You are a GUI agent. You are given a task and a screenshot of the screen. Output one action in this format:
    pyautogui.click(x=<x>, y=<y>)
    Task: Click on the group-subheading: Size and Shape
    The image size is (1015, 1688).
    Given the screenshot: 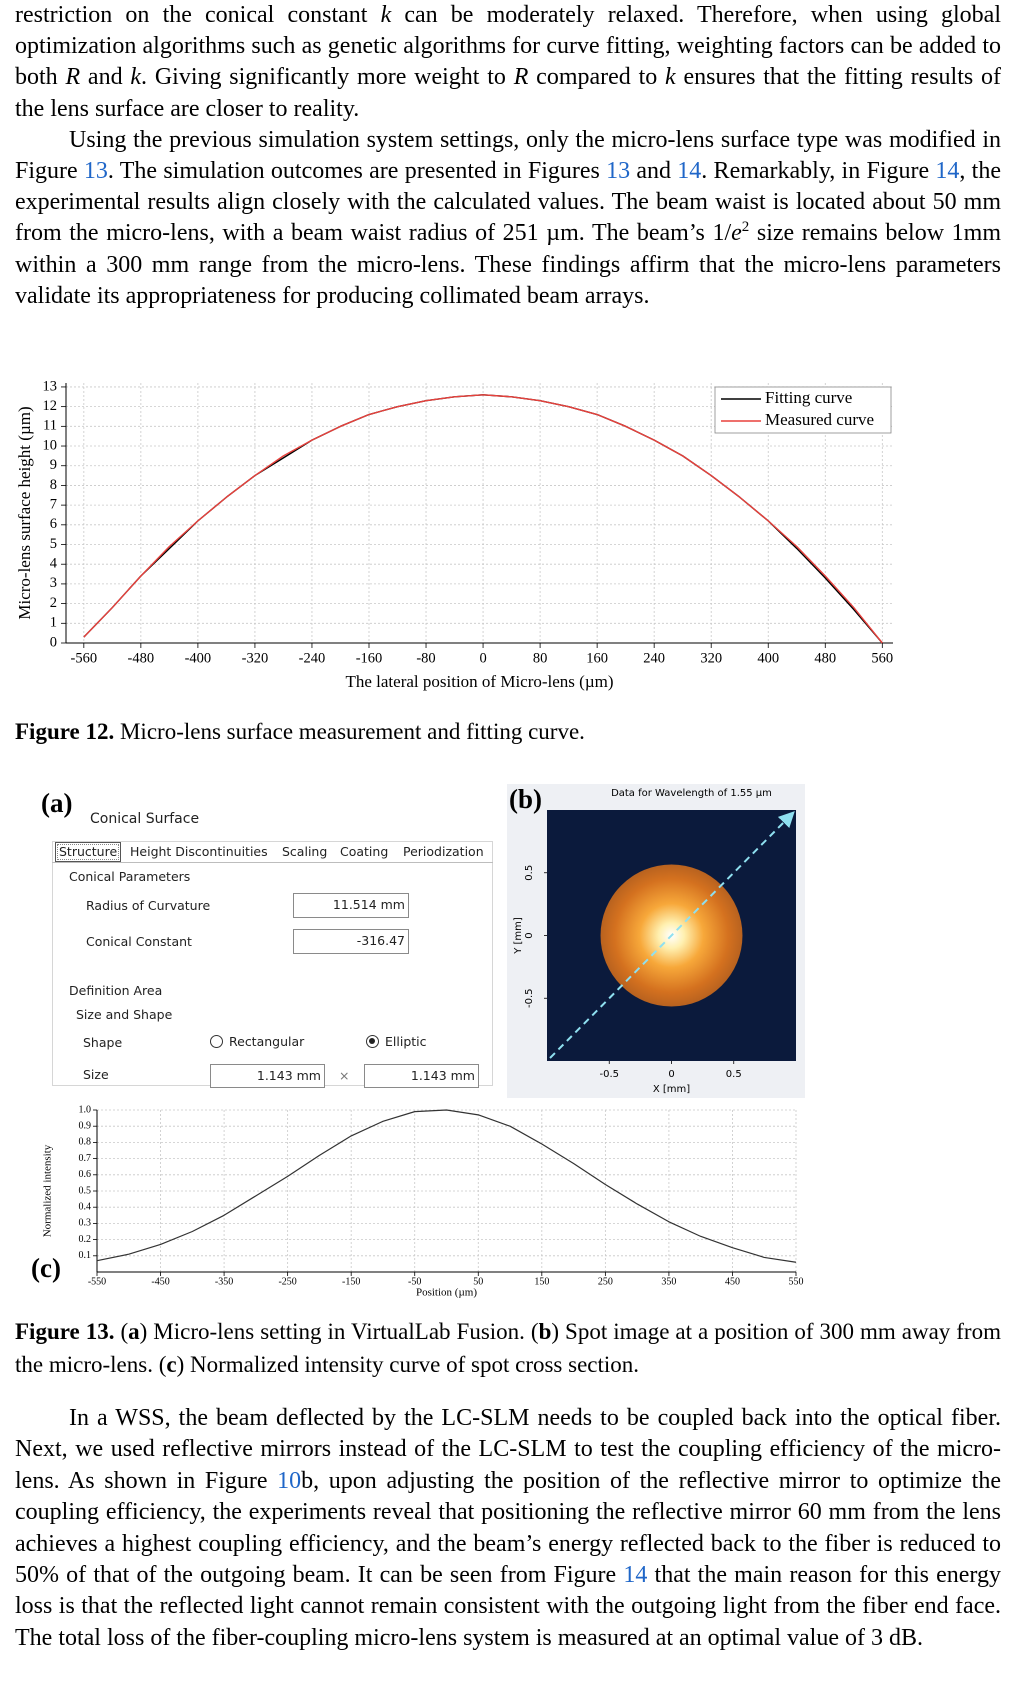 What is the action you would take?
    pyautogui.click(x=124, y=1014)
    